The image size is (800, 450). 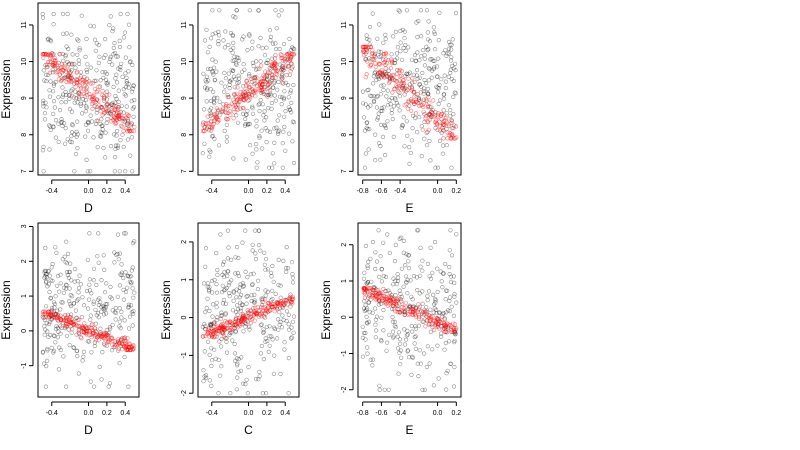 What do you see at coordinates (184, 393) in the screenshot?
I see `y-tick-label: -2` at bounding box center [184, 393].